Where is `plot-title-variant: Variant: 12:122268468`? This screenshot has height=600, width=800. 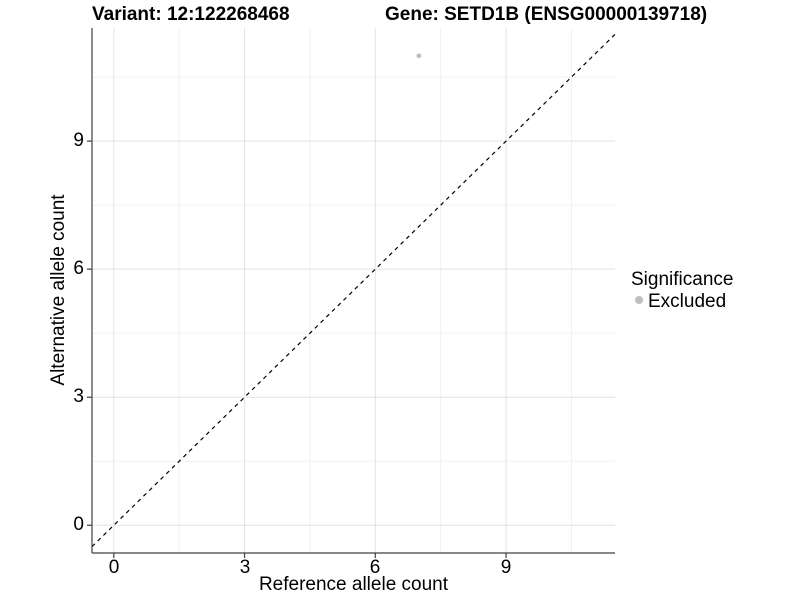
plot-title-variant: Variant: 12:122268468 is located at coordinates (191, 14).